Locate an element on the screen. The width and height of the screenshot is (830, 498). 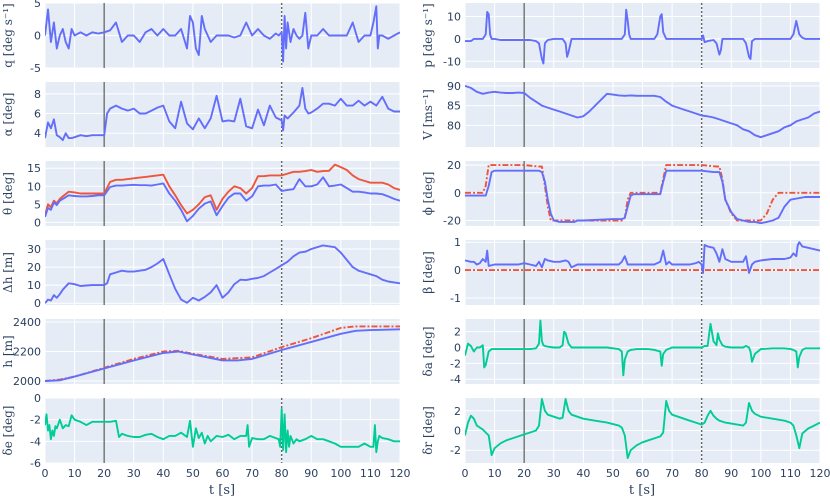
y-tick-label: -10 is located at coordinates (452, 61).